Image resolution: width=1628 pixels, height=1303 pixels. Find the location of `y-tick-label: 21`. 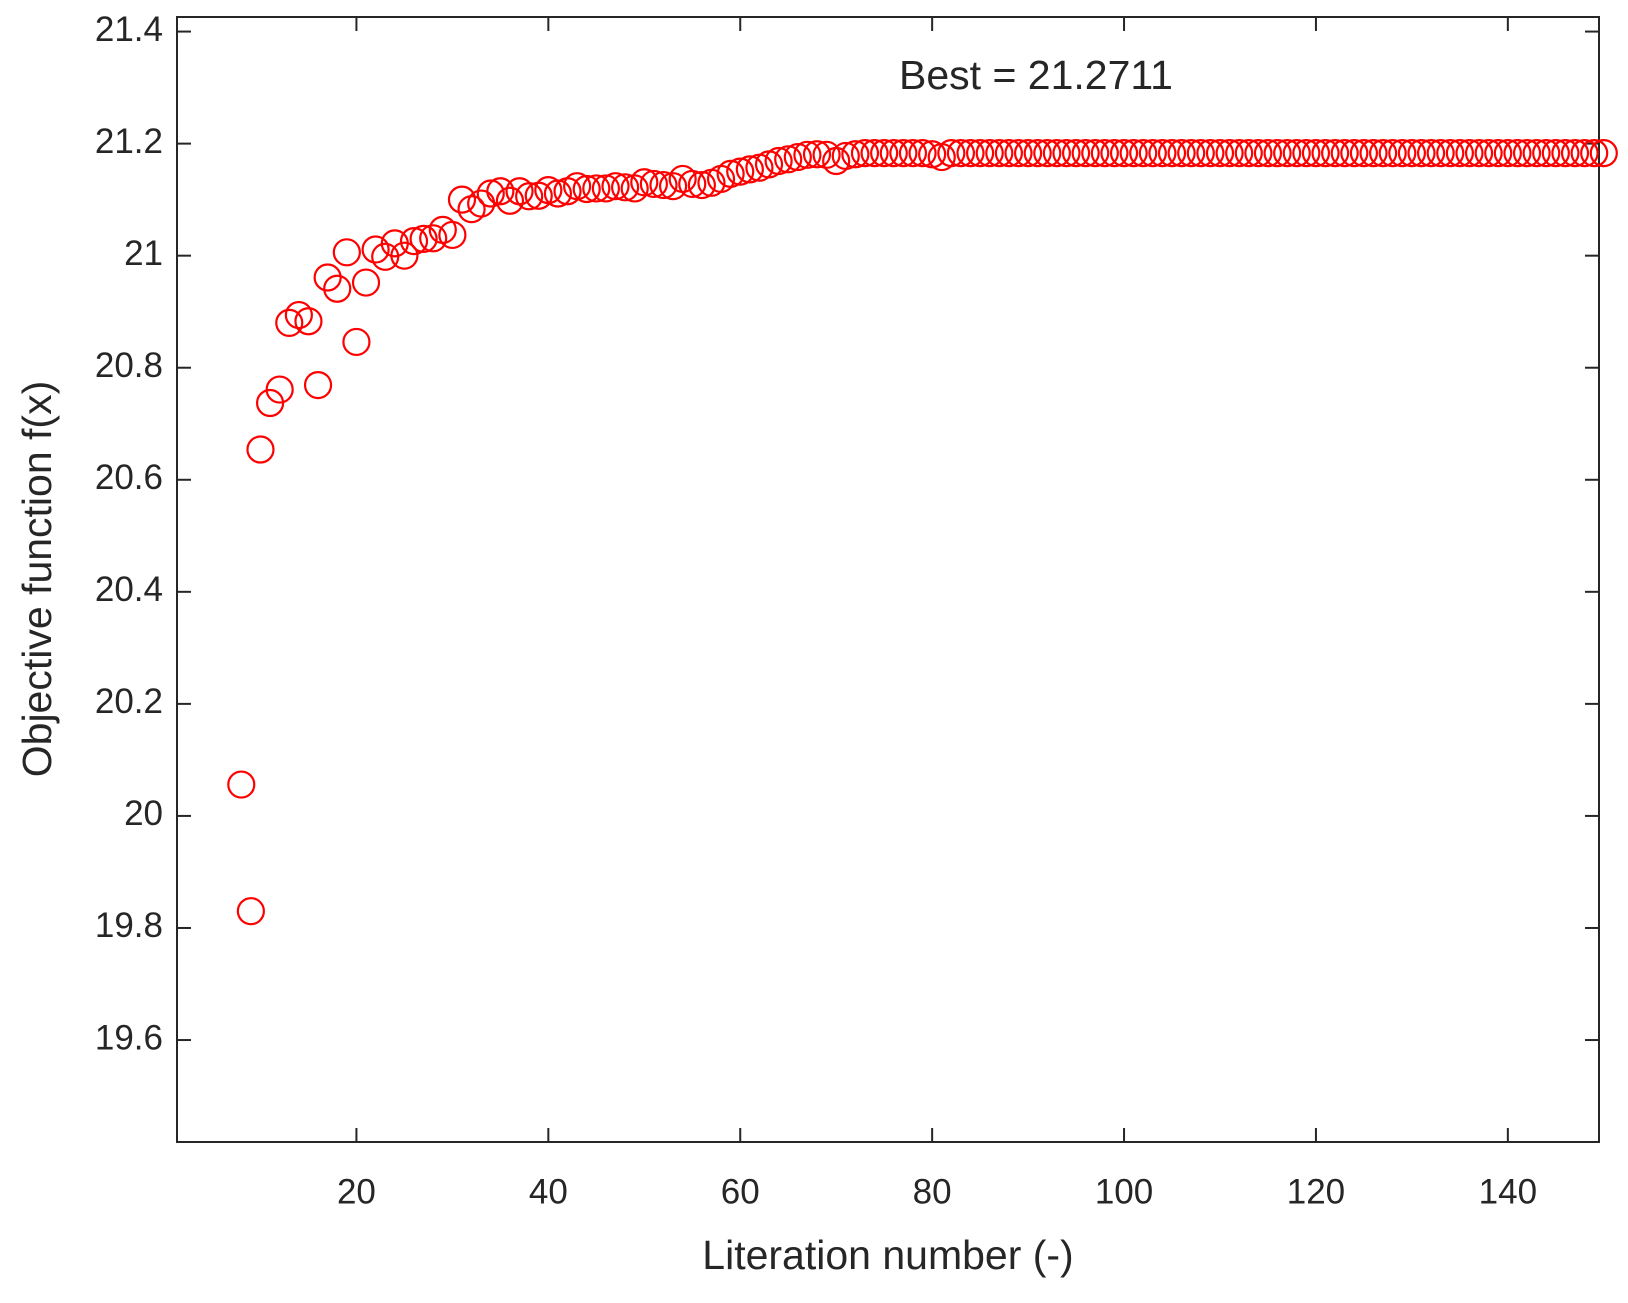

y-tick-label: 21 is located at coordinates (143, 253).